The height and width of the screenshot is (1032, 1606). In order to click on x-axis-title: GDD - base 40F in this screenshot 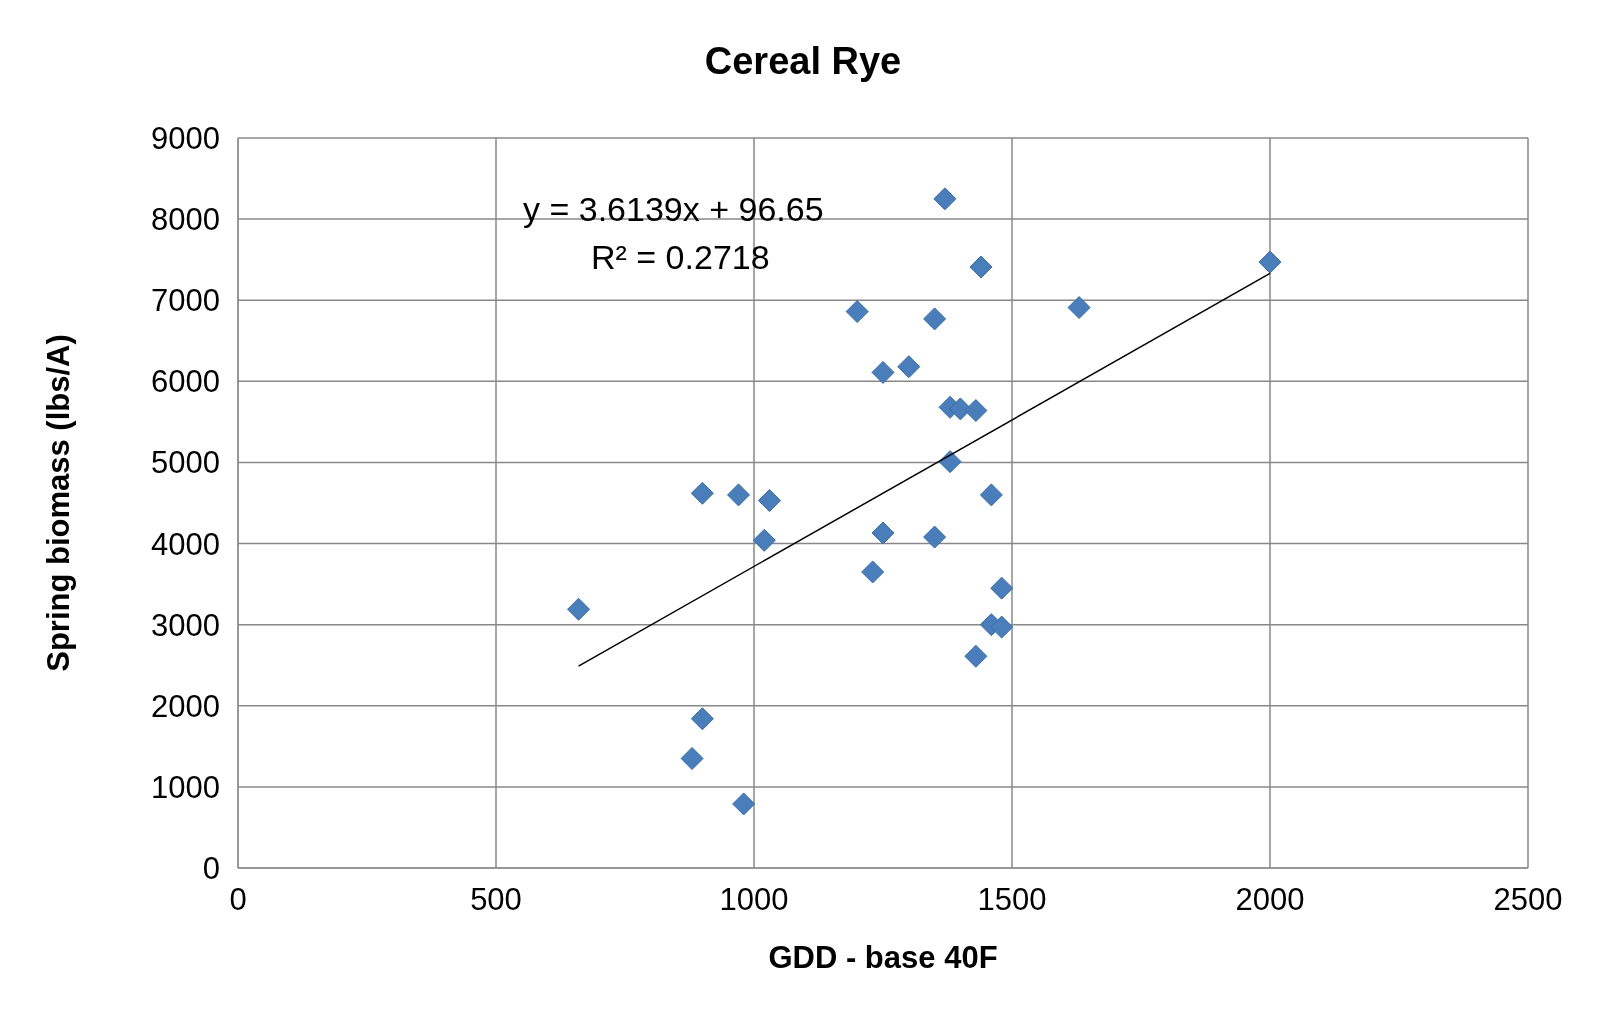, I will do `click(883, 957)`.